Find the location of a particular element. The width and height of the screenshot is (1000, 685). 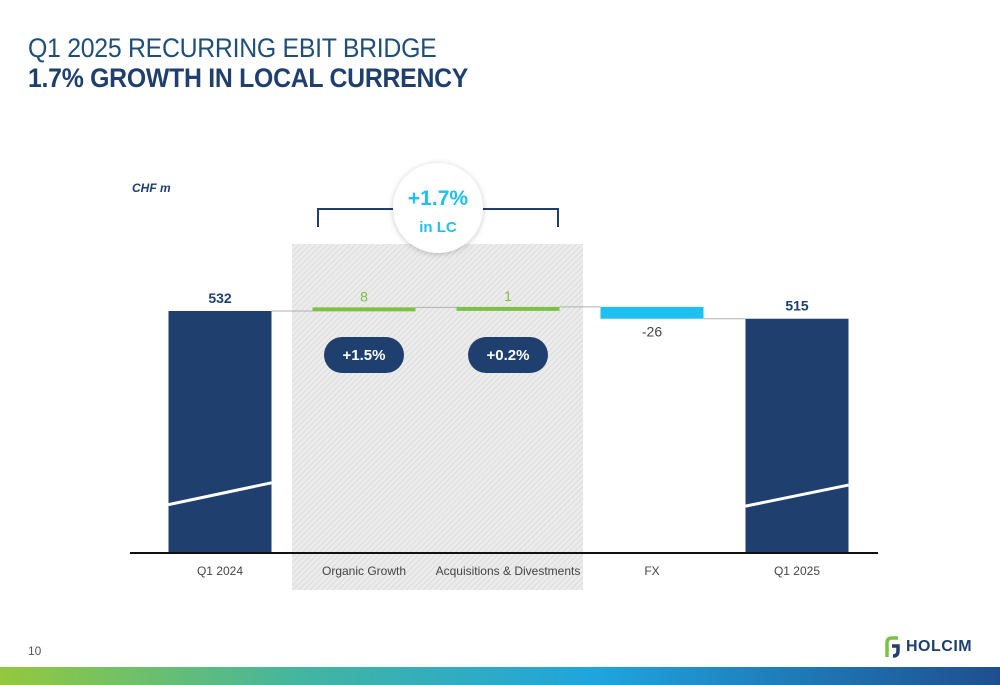

growth-badge-label: +1.5% is located at coordinates (364, 355).